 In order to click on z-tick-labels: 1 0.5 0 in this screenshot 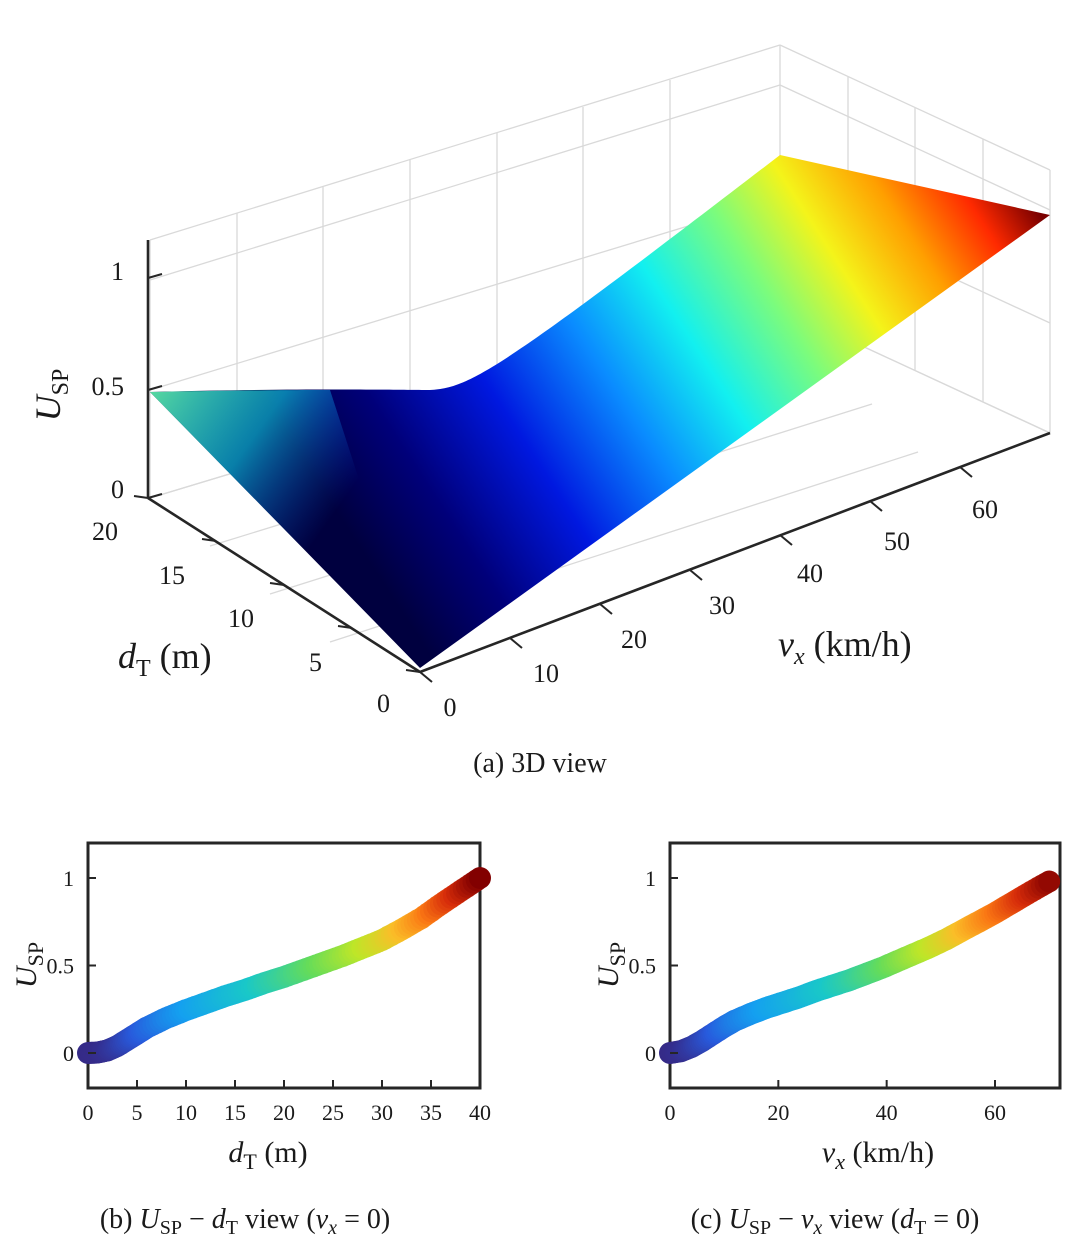, I will do `click(108, 380)`.